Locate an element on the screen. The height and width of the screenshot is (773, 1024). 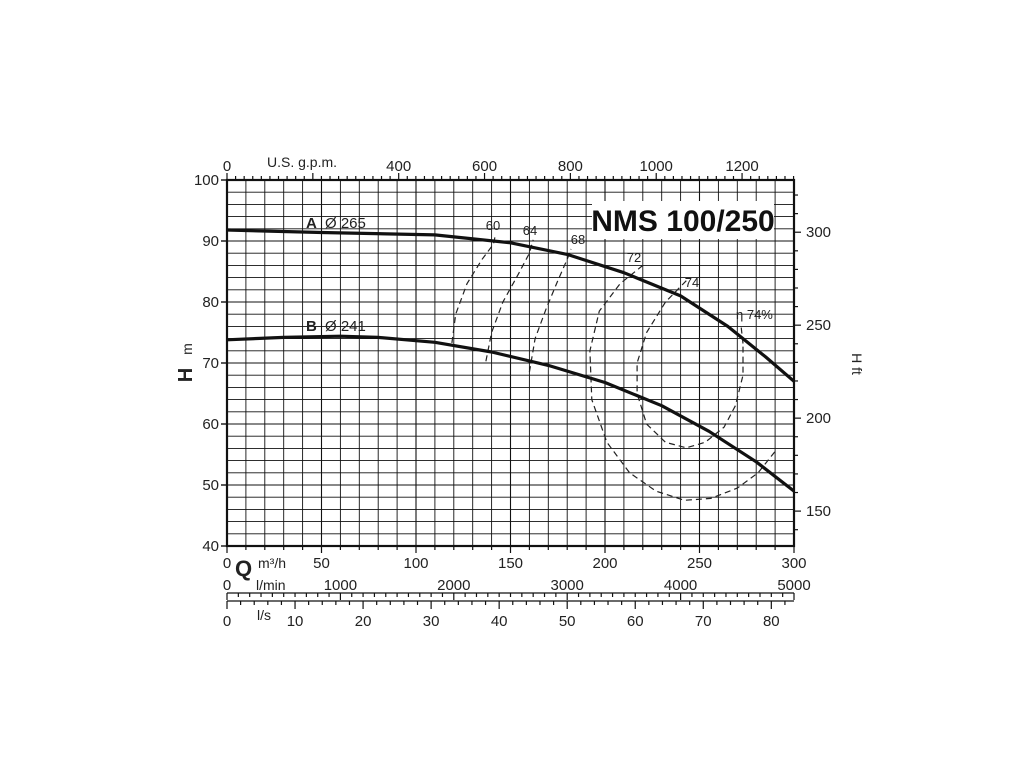
ls-tick-label: 30 is located at coordinates (431, 621).